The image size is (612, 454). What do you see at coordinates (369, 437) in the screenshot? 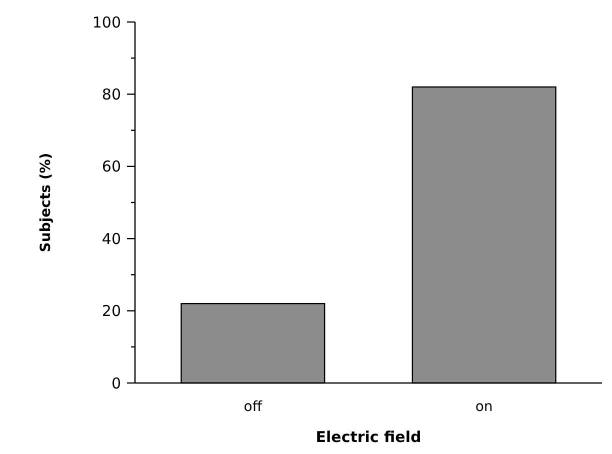
I see `x-axis-title: Electric field` at bounding box center [369, 437].